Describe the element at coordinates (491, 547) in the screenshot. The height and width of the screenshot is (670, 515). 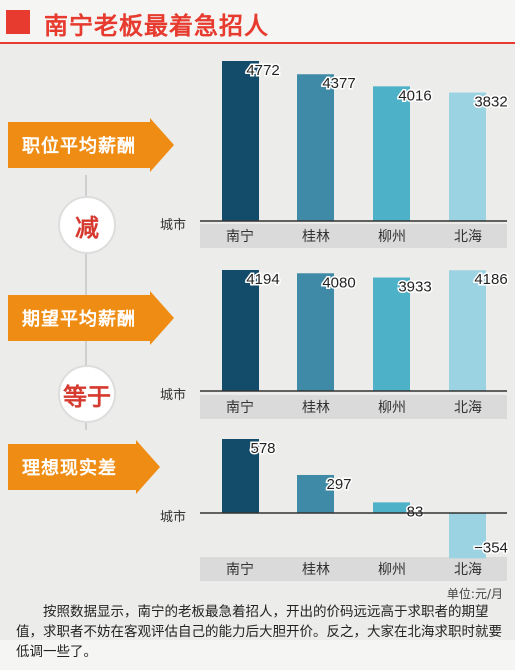
I see `data-label: −354` at that location.